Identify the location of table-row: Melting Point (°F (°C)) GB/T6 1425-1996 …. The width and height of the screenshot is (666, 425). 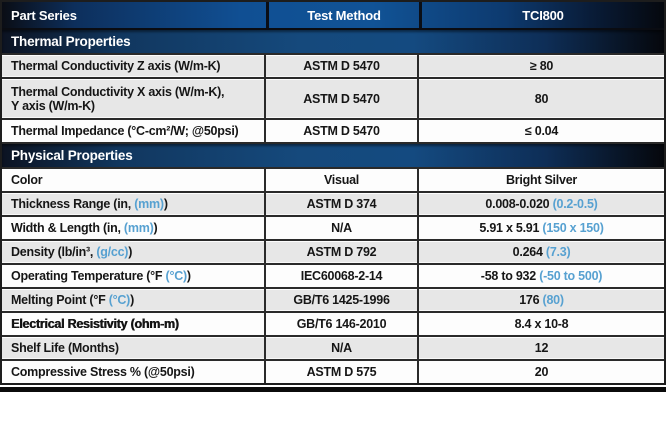
(333, 301).